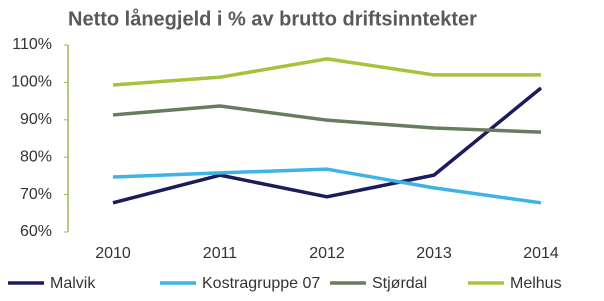  I want to click on y-tick-label: 100%, so click(31, 82).